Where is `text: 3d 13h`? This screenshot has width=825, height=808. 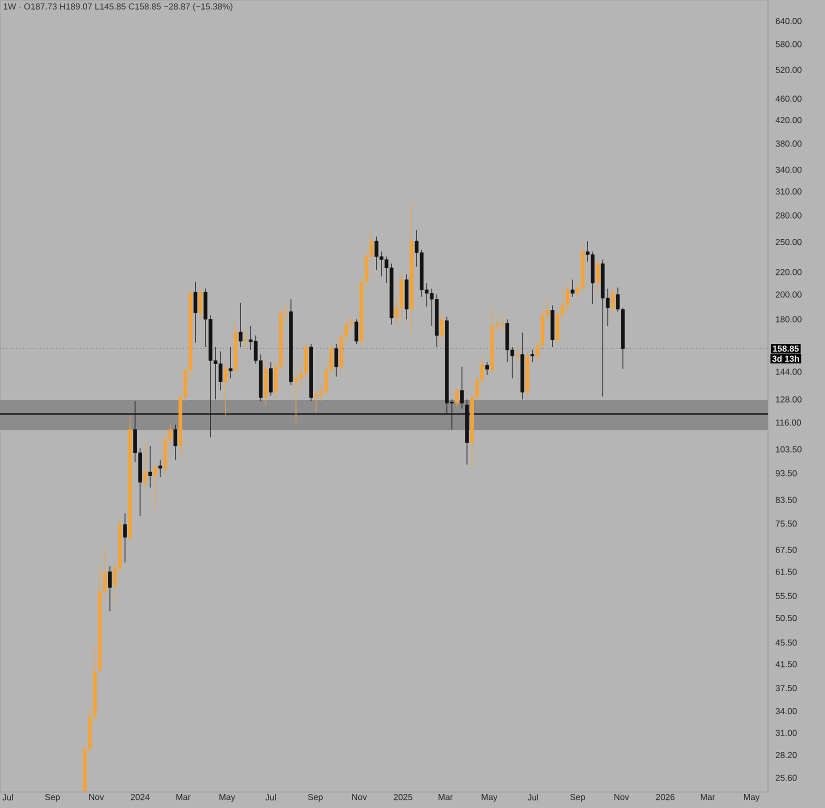
text: 3d 13h is located at coordinates (785, 358).